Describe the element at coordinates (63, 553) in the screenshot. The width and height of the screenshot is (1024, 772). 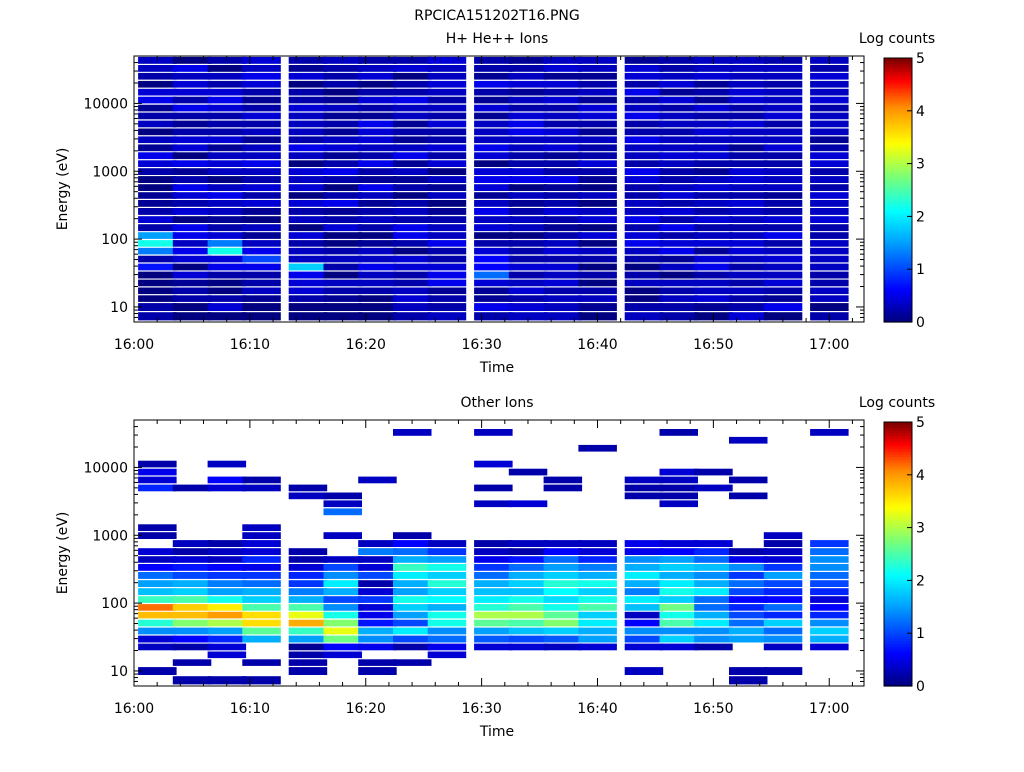
I see `y-axis-label: Energy (eV)` at that location.